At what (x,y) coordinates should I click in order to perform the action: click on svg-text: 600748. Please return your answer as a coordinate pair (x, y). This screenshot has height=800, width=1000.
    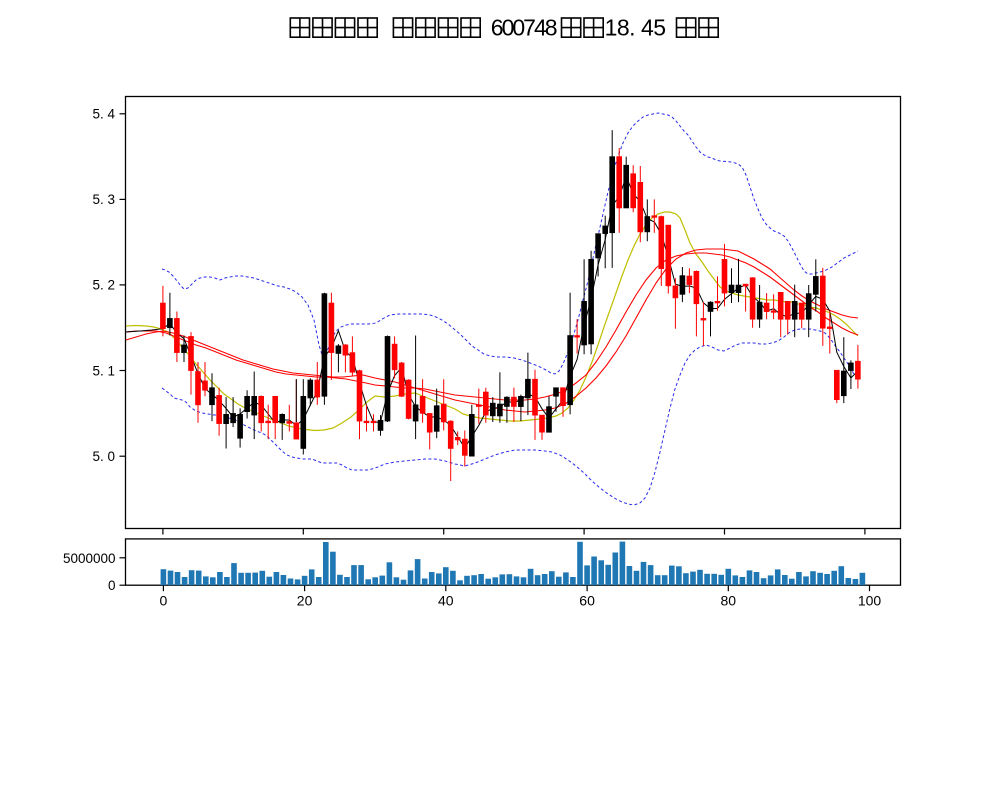
    Looking at the image, I should click on (524, 27).